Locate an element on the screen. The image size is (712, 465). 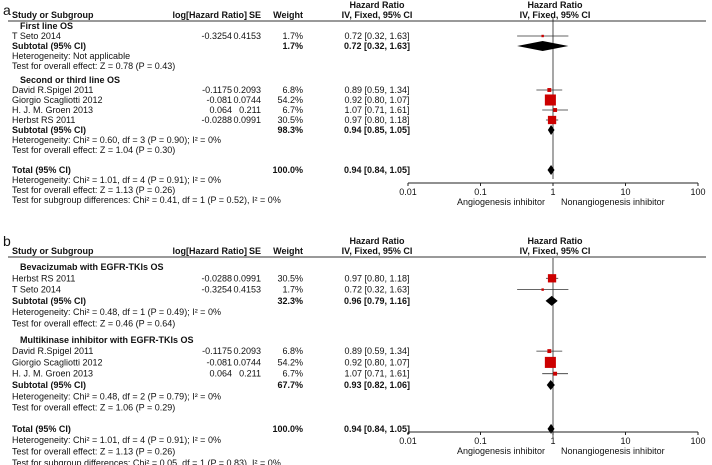
study-se: 0.211 is located at coordinates (250, 374).